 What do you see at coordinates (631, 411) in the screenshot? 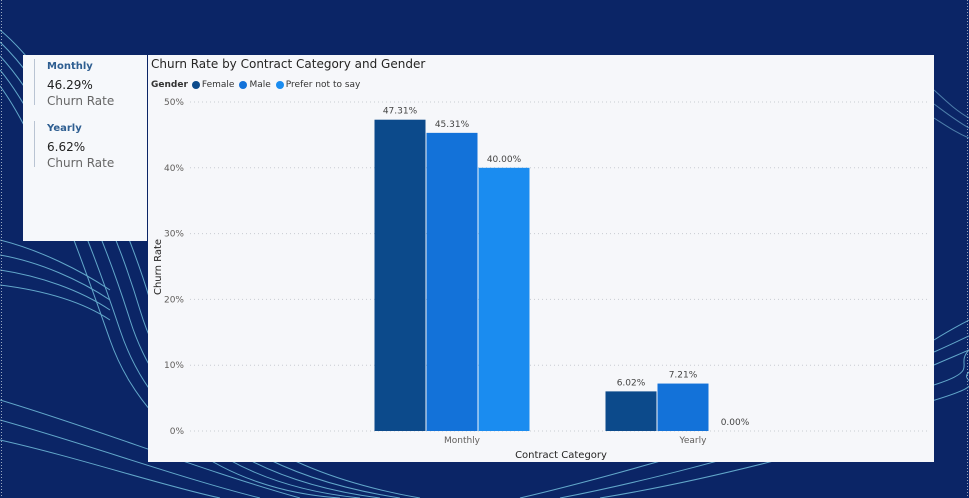
I see `bar-female-yearly` at bounding box center [631, 411].